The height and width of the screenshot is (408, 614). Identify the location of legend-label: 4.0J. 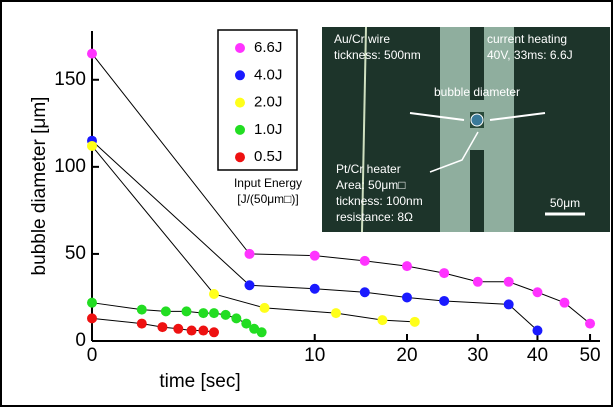
(268, 74).